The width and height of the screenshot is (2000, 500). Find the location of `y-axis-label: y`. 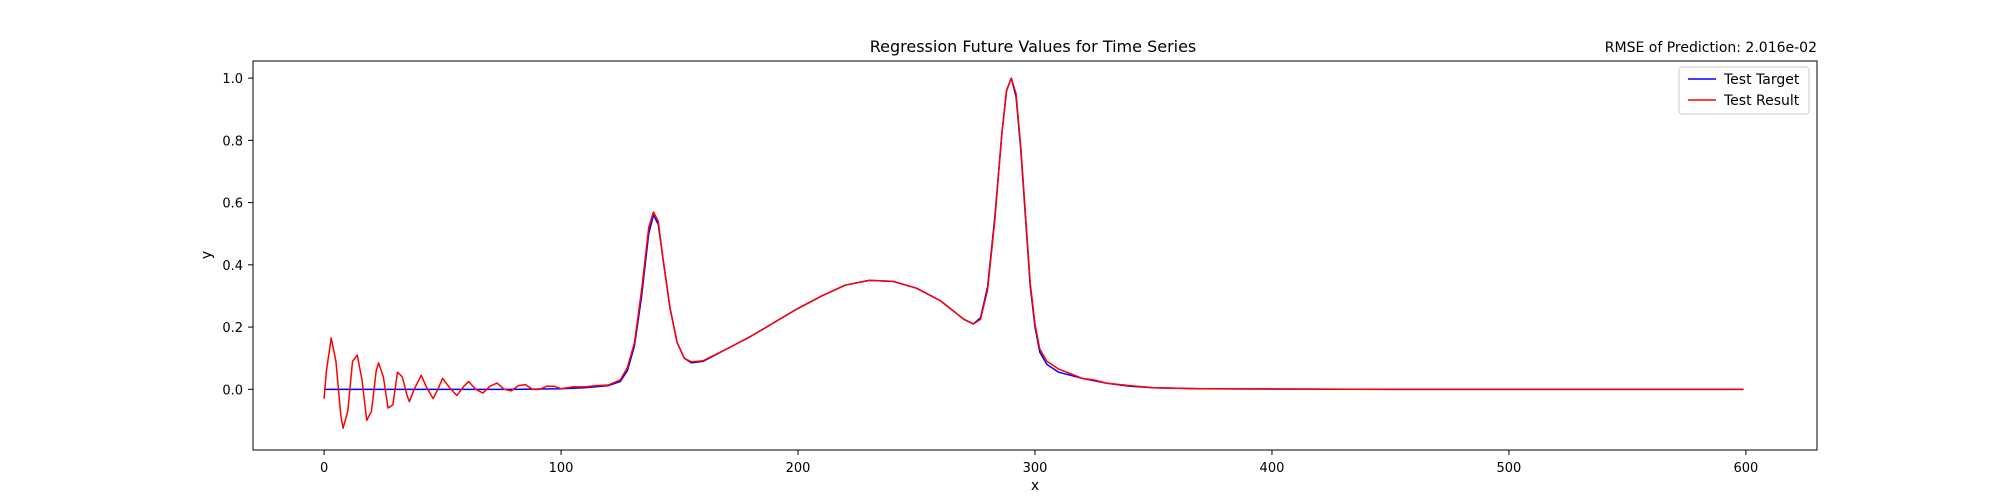

y-axis-label: y is located at coordinates (207, 255).